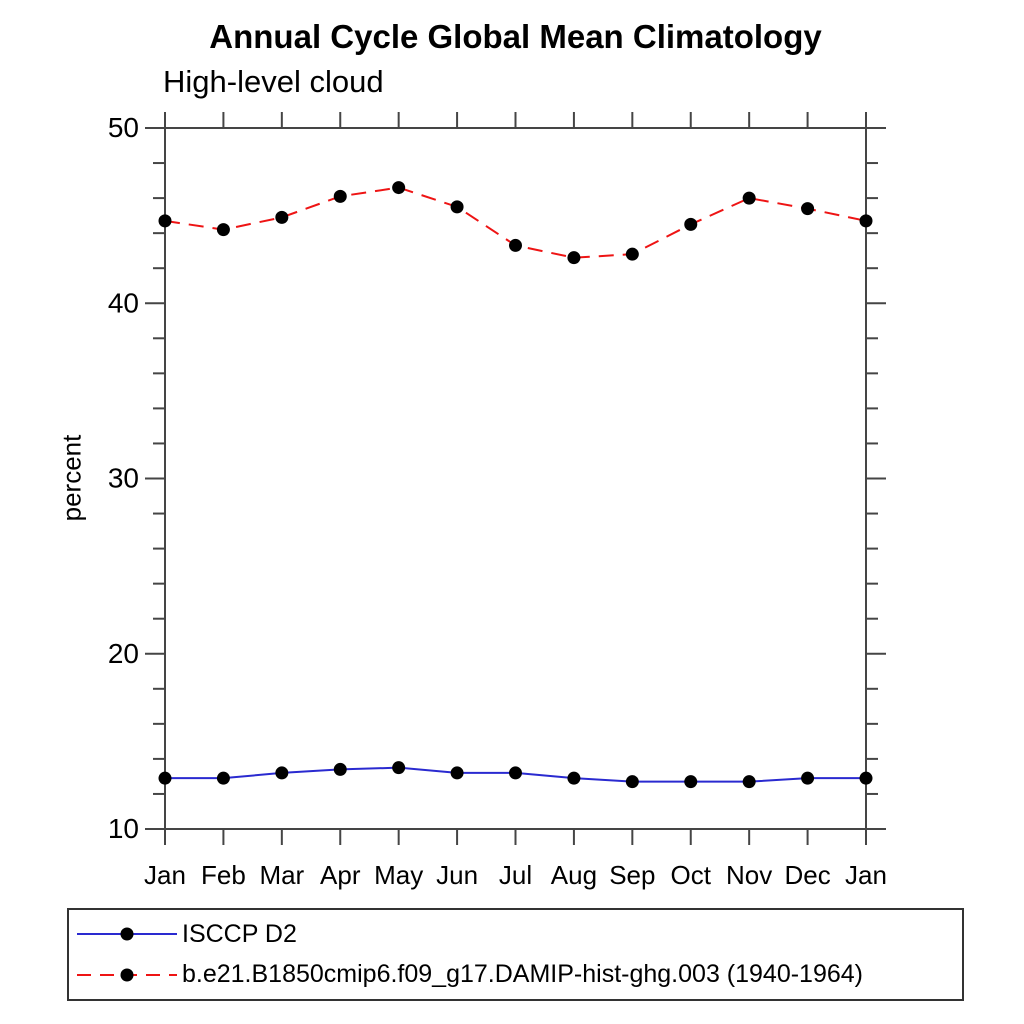 The width and height of the screenshot is (1024, 1024). I want to click on x-tick-label: Jul, so click(515, 875).